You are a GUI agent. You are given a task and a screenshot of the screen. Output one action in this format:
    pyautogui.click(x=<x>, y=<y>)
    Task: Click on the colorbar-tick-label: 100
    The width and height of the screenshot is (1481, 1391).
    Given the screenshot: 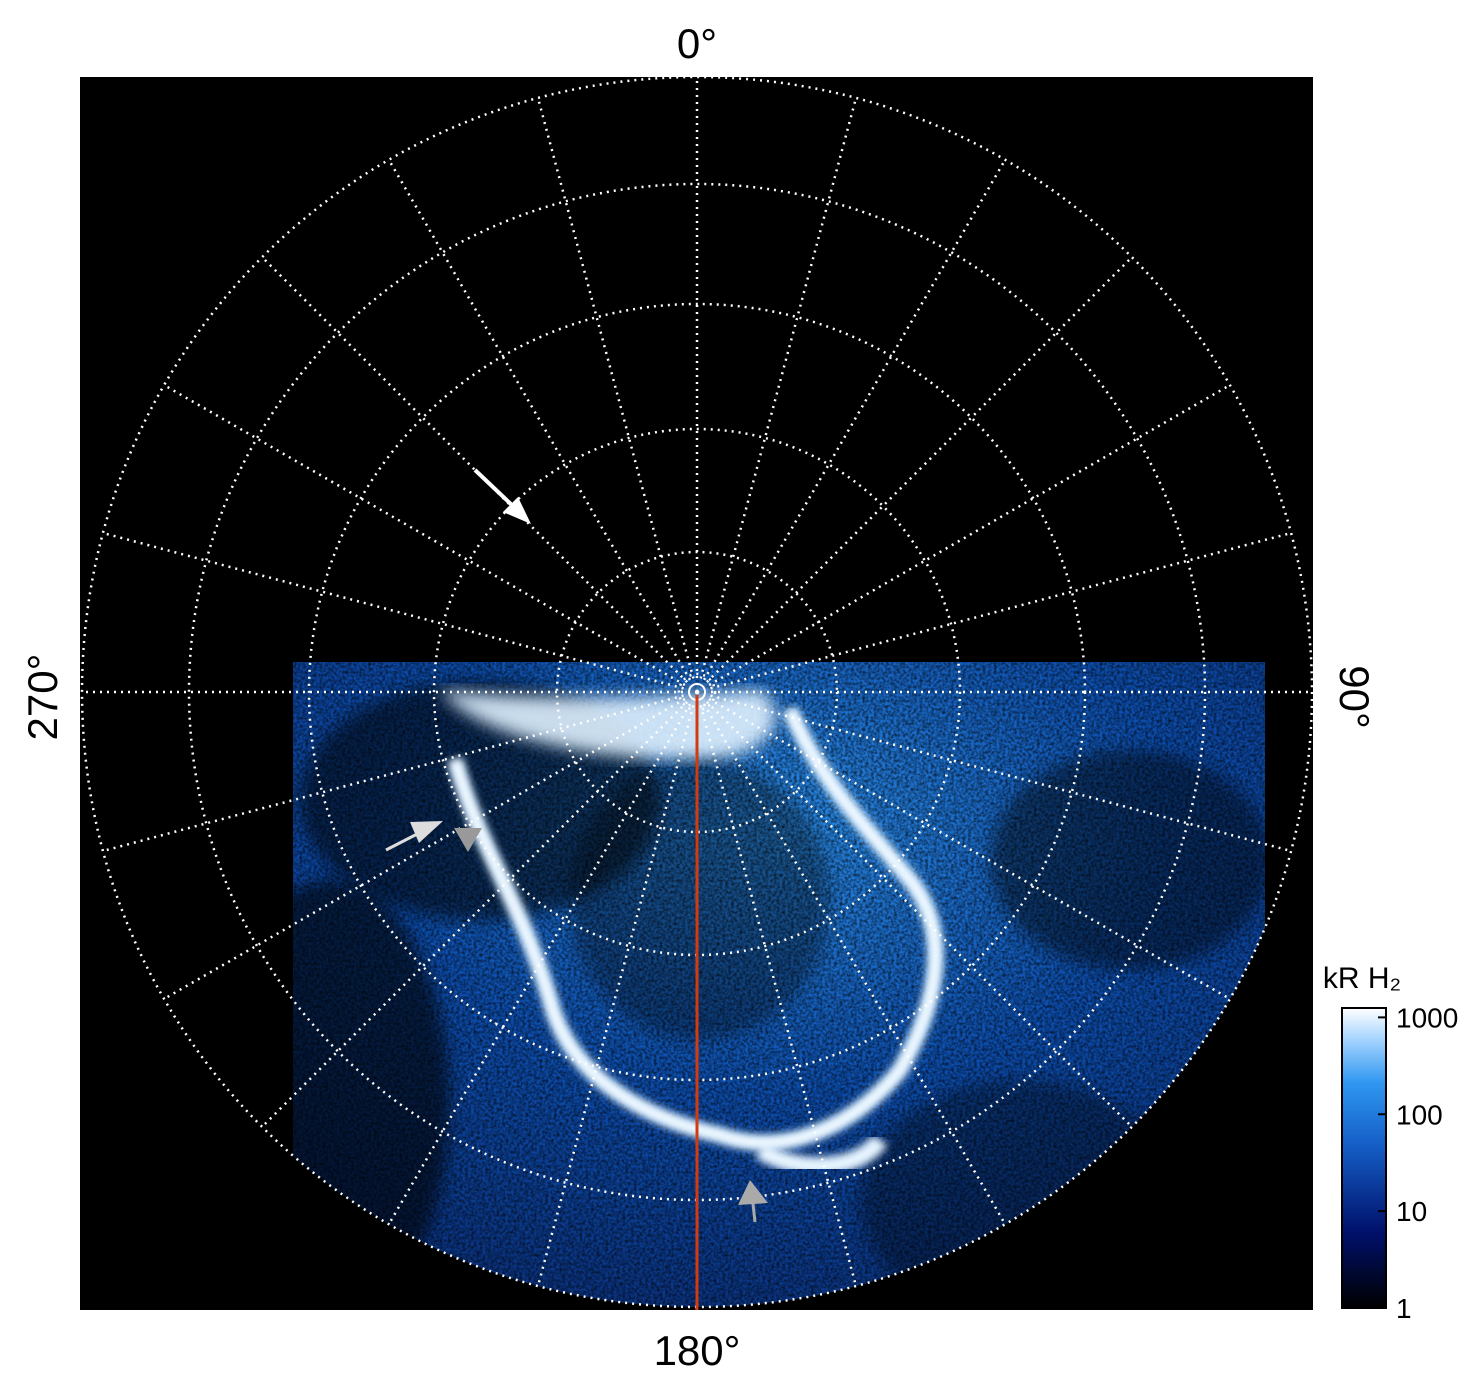 What is the action you would take?
    pyautogui.click(x=1419, y=1114)
    